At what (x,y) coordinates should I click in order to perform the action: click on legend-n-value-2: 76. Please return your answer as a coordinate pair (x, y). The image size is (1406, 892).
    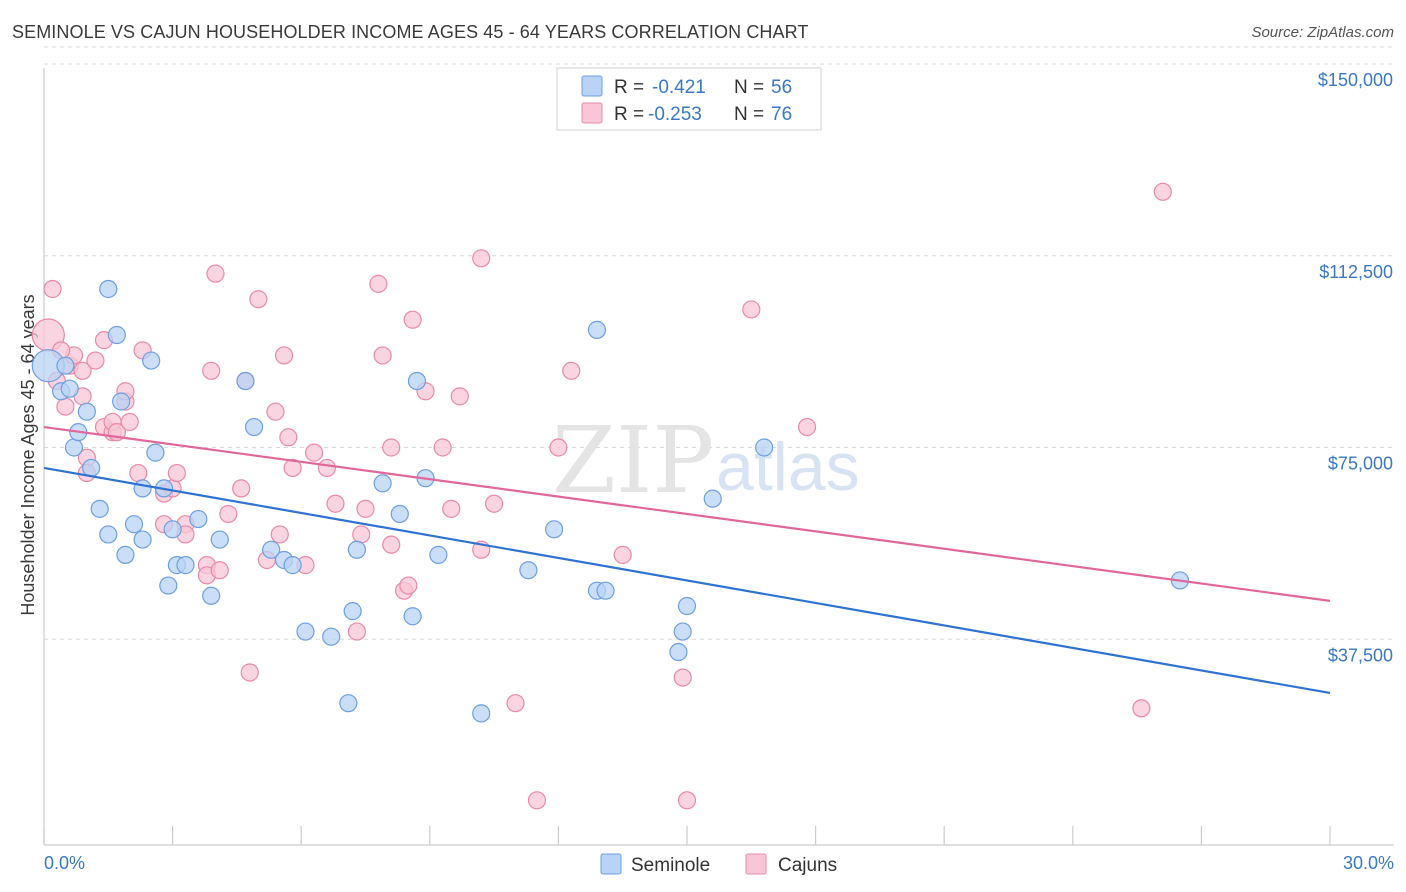
    Looking at the image, I should click on (781, 114).